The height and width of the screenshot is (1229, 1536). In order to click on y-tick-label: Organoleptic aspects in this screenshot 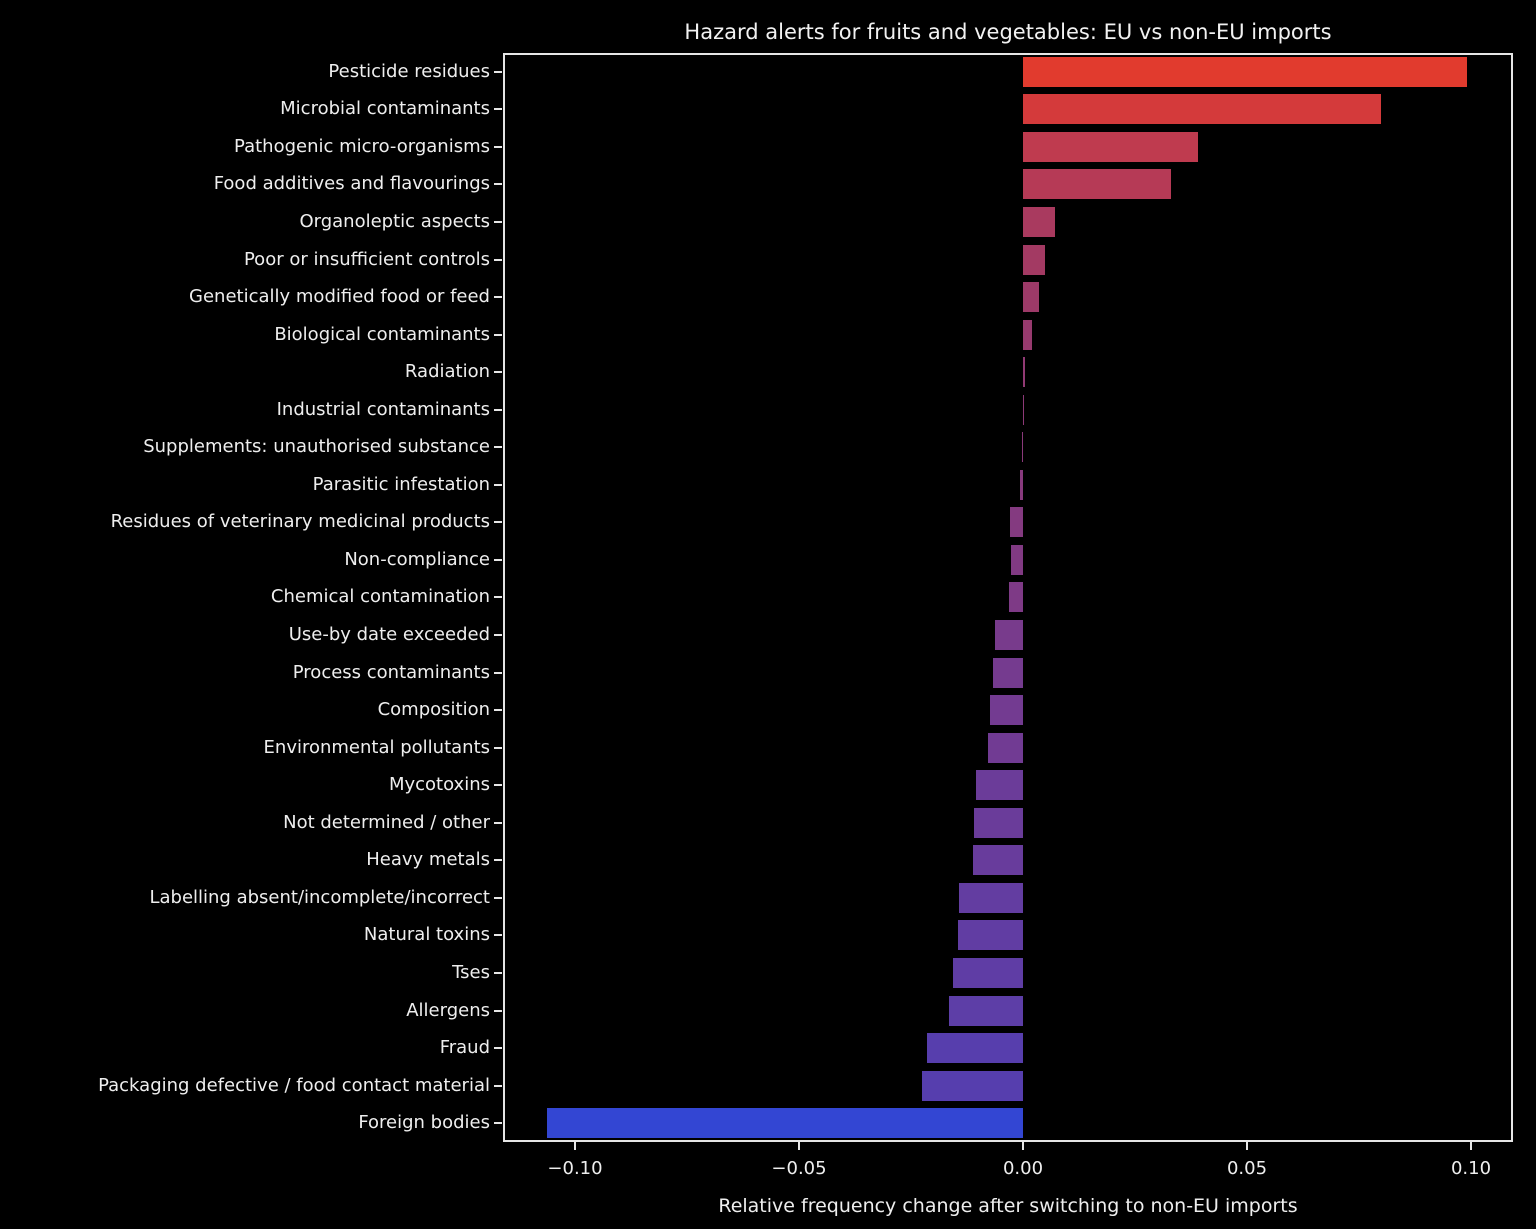, I will do `click(394, 221)`.